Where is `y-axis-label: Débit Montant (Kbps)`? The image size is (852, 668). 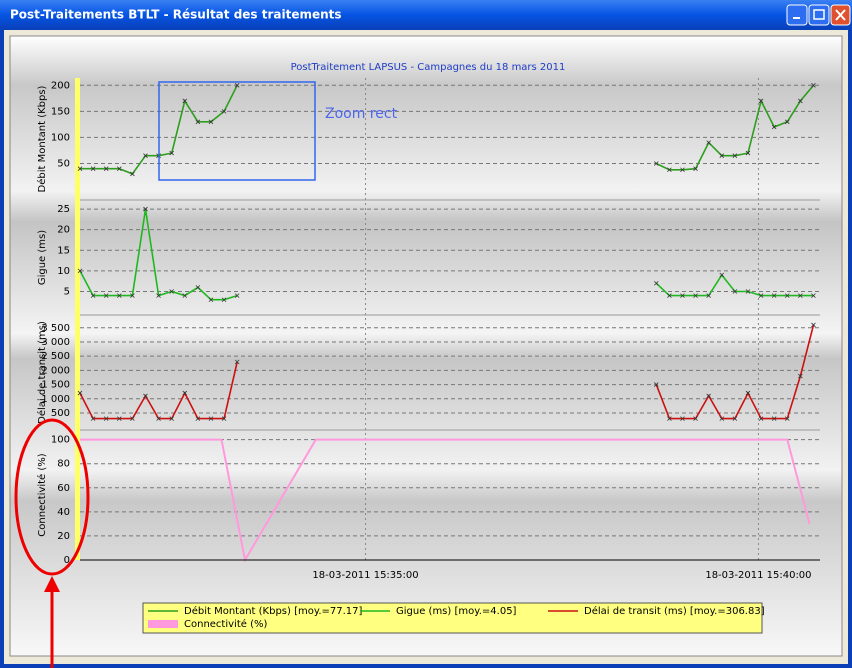 y-axis-label: Débit Montant (Kbps) is located at coordinates (42, 138).